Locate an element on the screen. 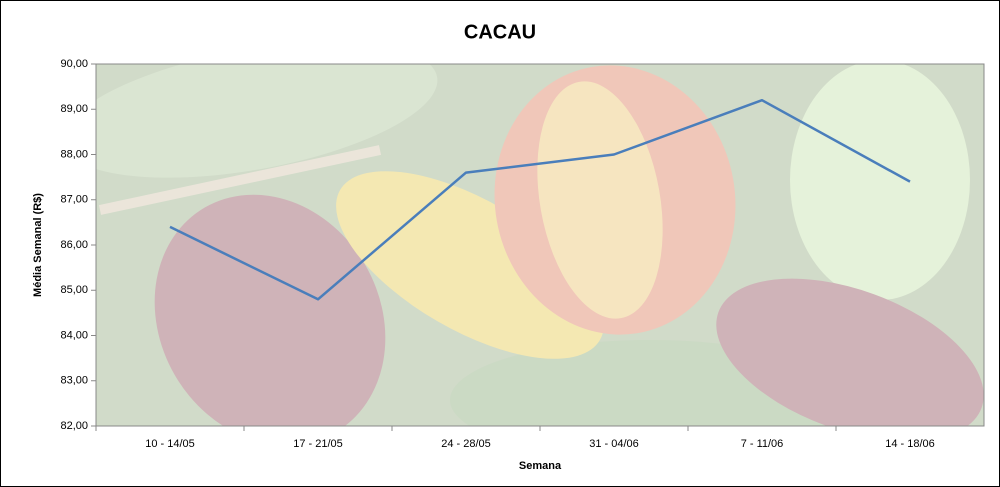 The image size is (1000, 487). x-tick-label: 10 - 14/05 is located at coordinates (170, 444).